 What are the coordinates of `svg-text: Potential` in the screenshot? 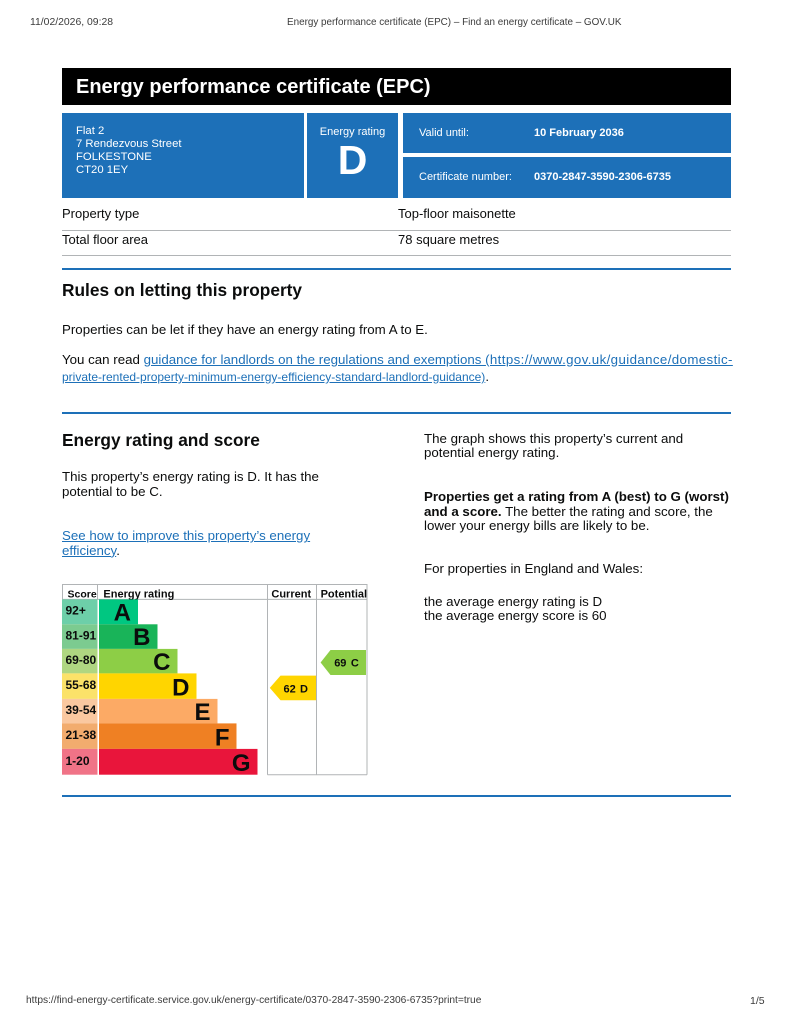 It's located at (344, 595).